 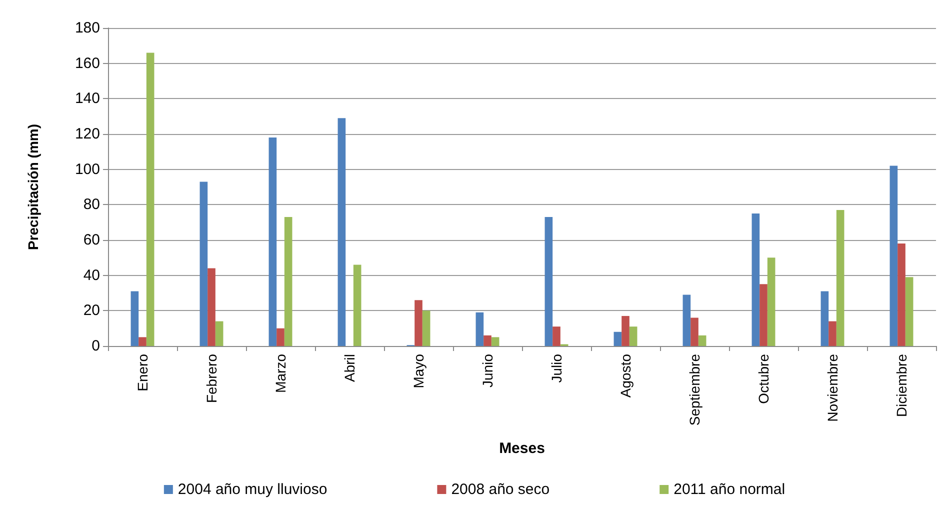 I want to click on x-tick-label: Febrero, so click(x=212, y=379).